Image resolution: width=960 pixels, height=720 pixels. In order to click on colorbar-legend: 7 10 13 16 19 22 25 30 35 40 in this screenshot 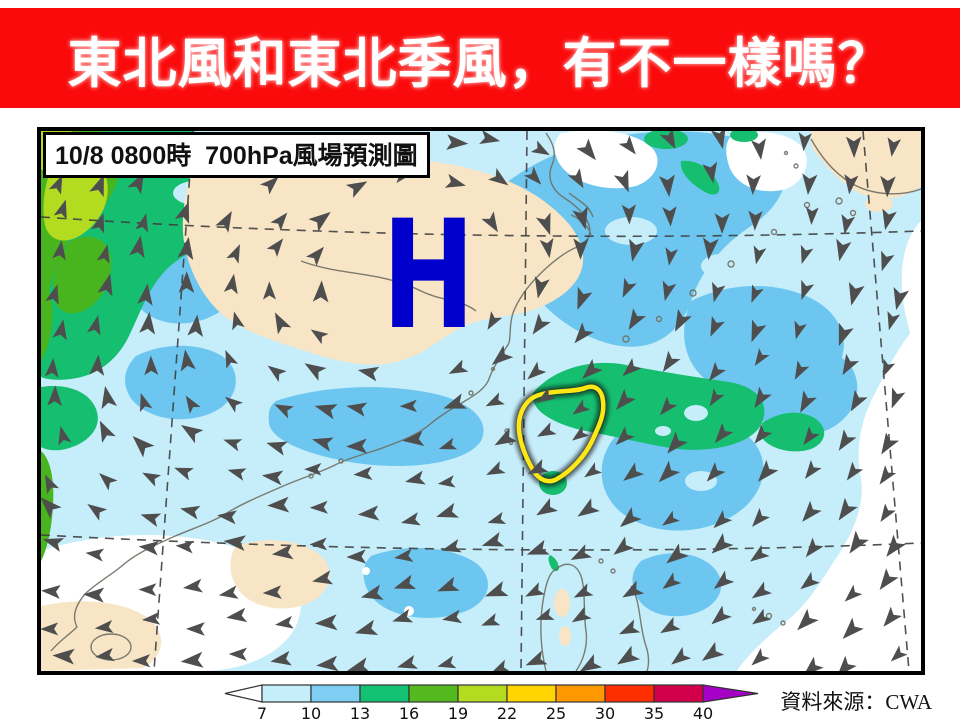, I will do `click(480, 699)`.